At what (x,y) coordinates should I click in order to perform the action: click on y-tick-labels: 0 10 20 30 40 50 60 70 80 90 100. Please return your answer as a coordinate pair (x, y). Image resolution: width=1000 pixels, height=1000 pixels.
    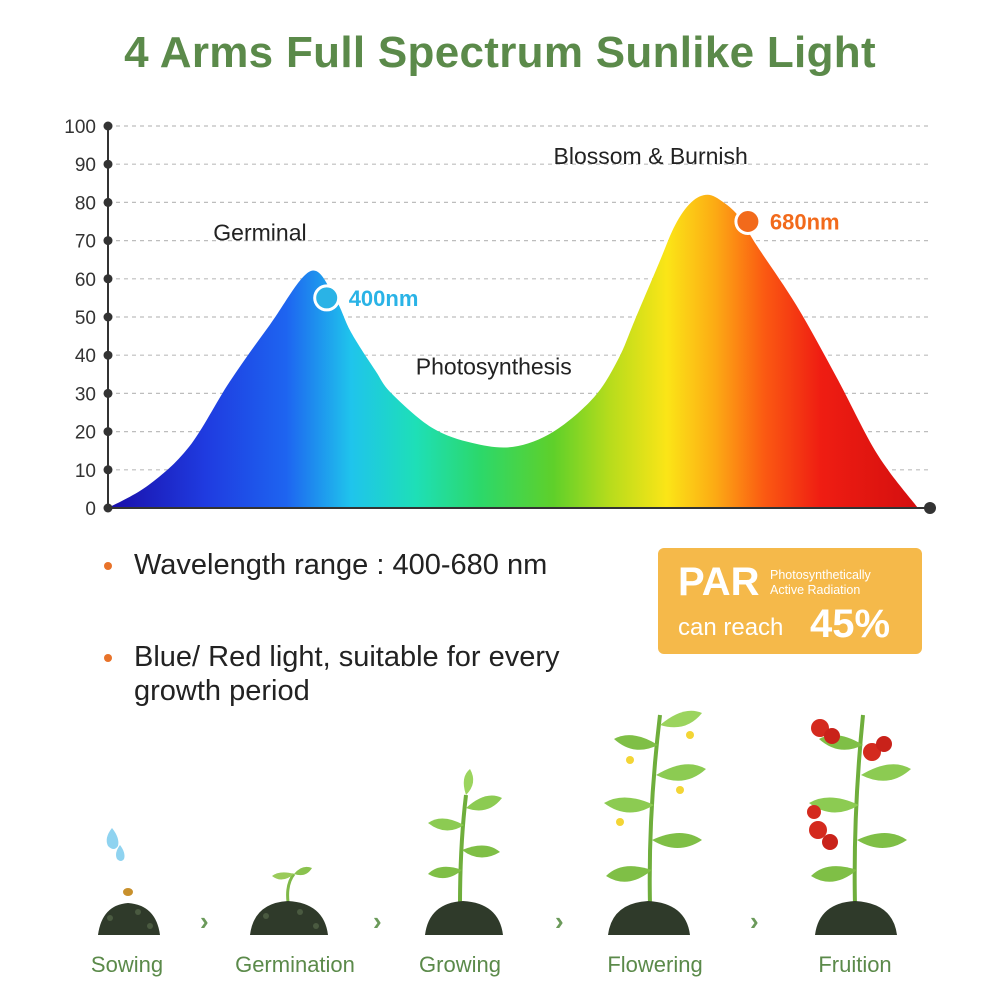
    Looking at the image, I should click on (80, 318).